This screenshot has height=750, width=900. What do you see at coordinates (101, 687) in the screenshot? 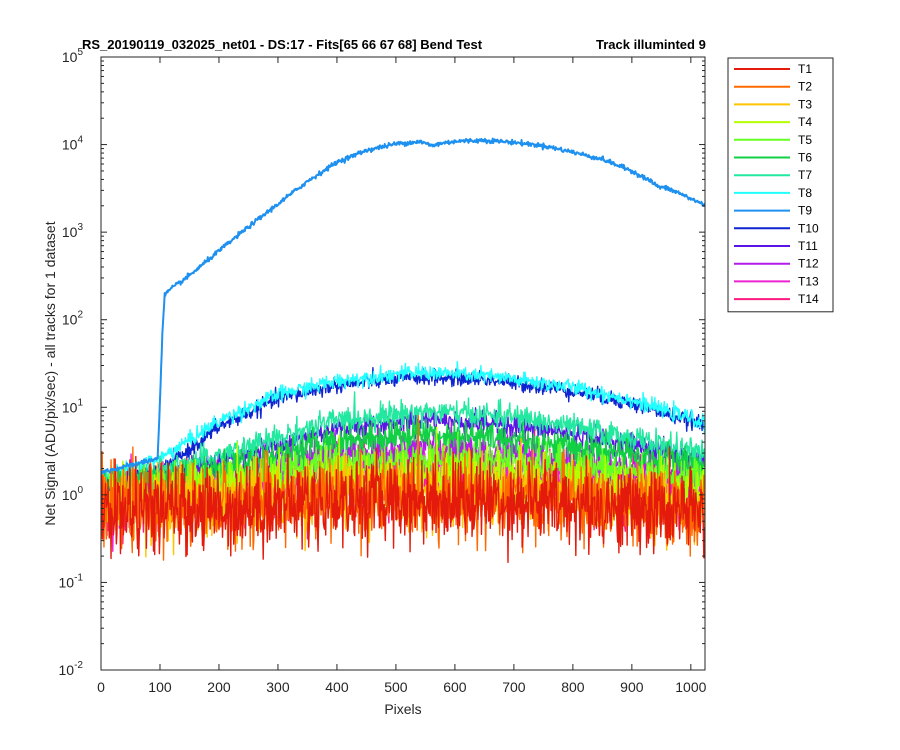
I see `x-tick-label: 0` at bounding box center [101, 687].